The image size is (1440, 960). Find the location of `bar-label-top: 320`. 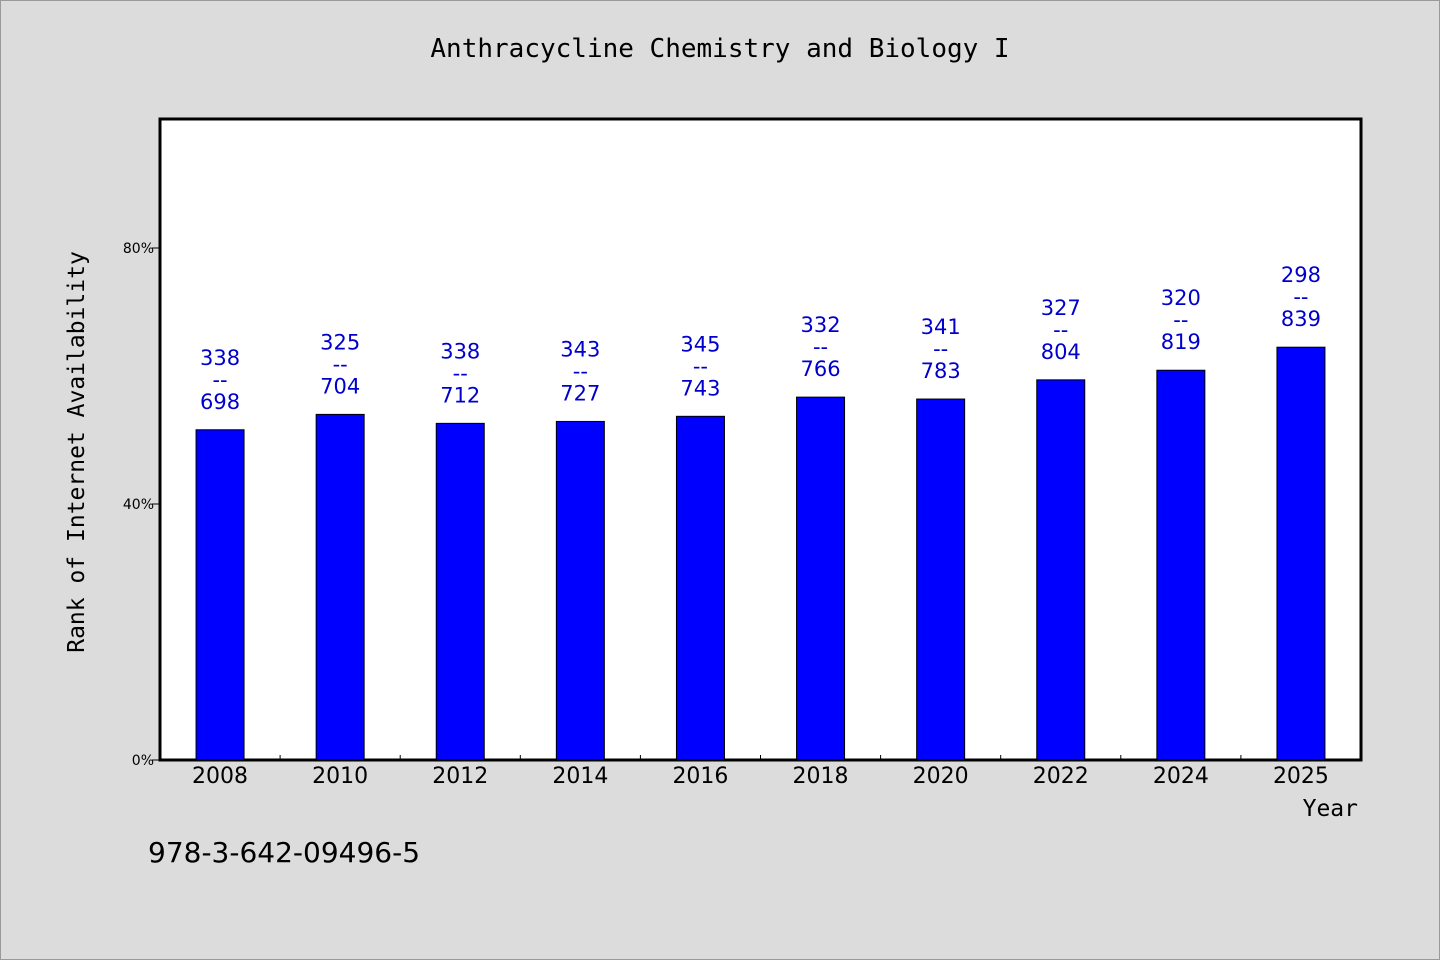

bar-label-top: 320 is located at coordinates (1181, 298).